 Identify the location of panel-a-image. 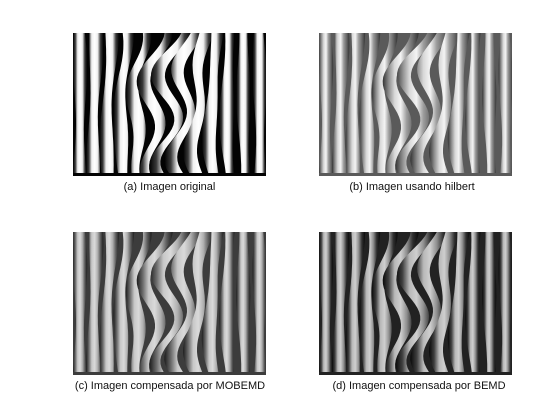
(169, 104).